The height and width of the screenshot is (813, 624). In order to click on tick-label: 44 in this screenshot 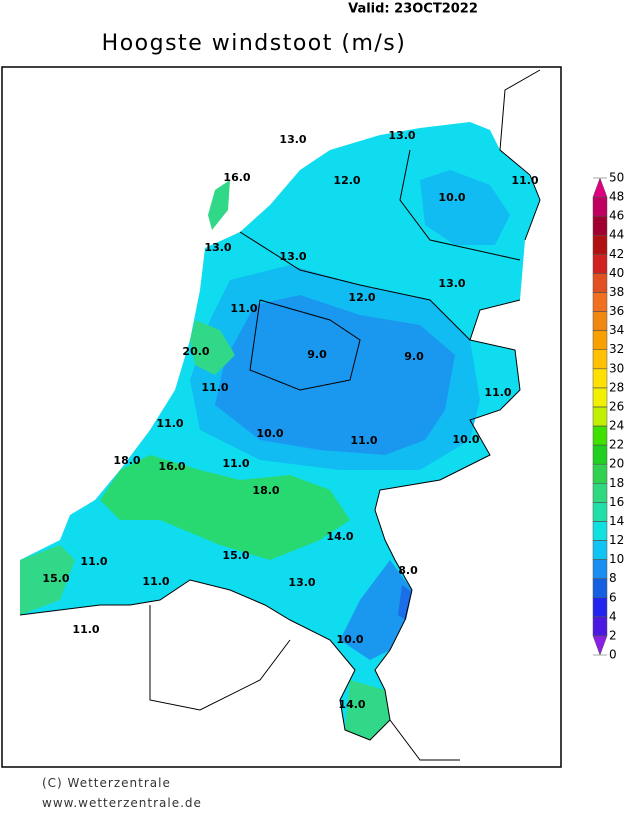, I will do `click(616, 235)`.